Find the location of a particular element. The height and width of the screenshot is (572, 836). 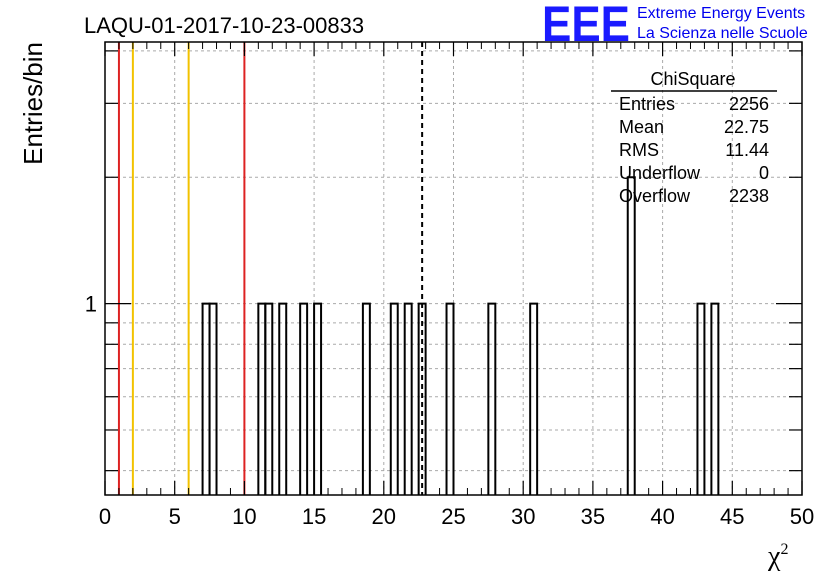

y-axis-label: Entries/bin is located at coordinates (33, 103).